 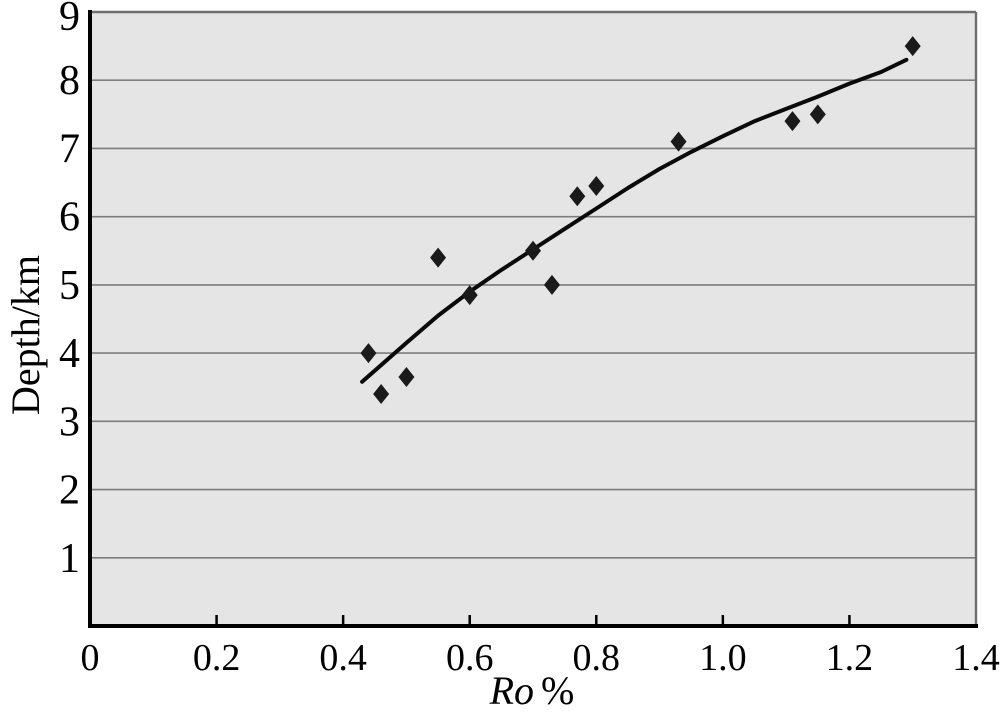 I want to click on y-tick-label-5: 5, so click(x=69, y=286).